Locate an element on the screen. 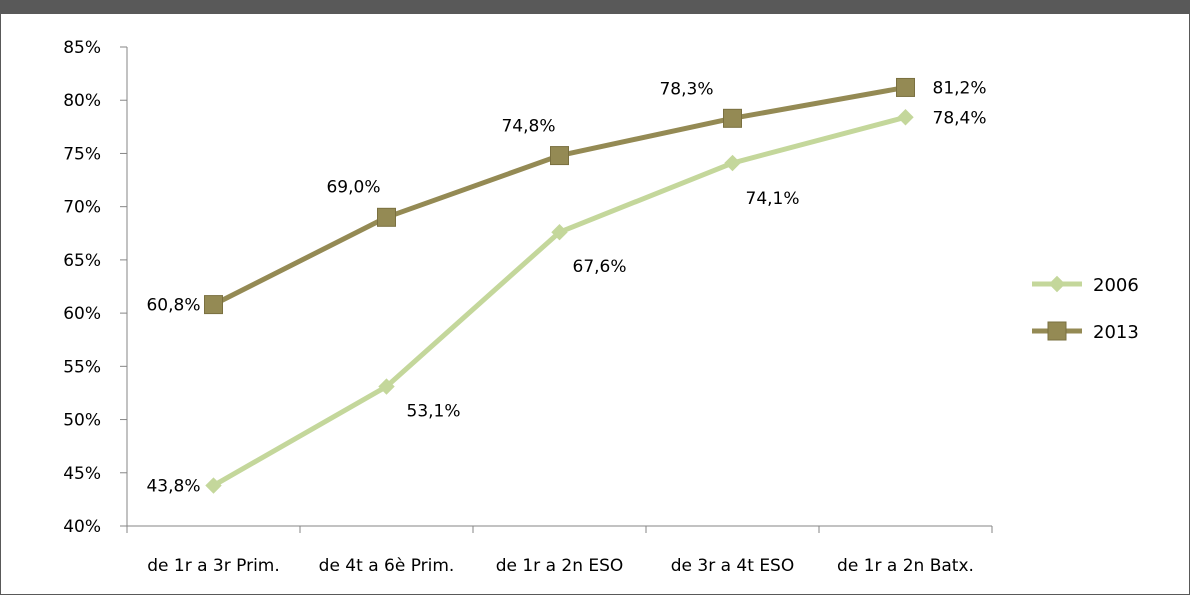  y-tick-label: 60% is located at coordinates (82, 314).